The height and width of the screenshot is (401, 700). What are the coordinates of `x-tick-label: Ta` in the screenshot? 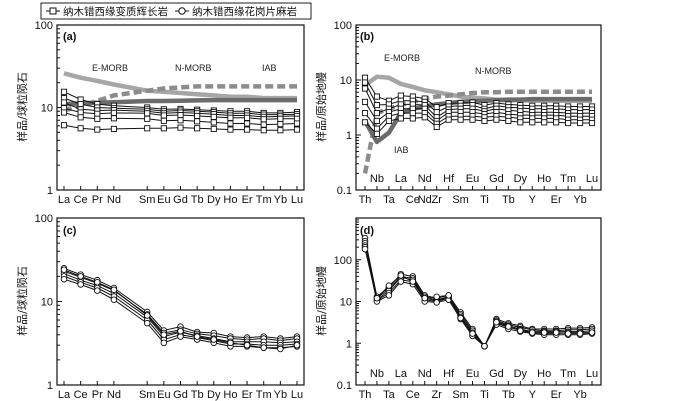 It's located at (389, 395).